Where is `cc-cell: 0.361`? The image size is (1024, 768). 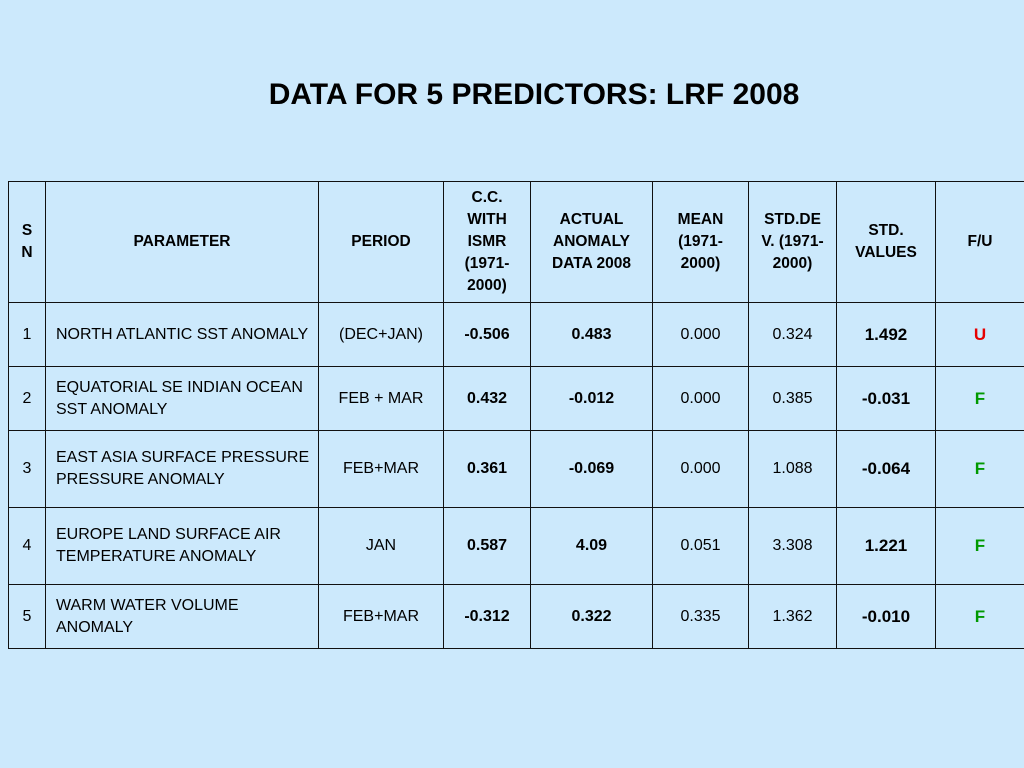
cc-cell: 0.361 is located at coordinates (487, 469).